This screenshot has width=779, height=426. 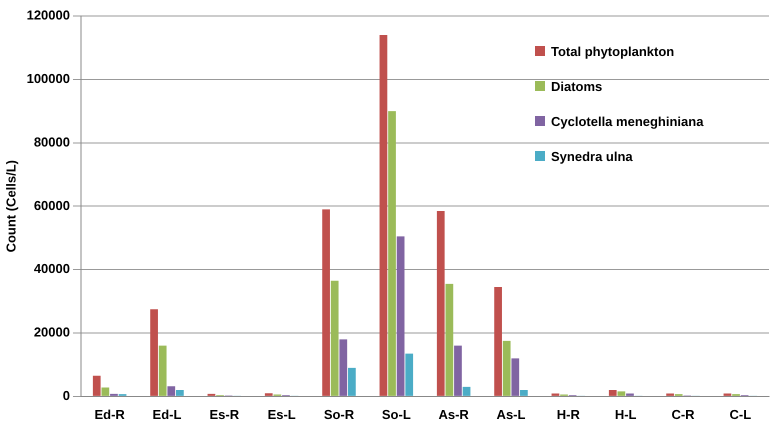 What do you see at coordinates (282, 414) in the screenshot?
I see `x-tick-label: Es-L` at bounding box center [282, 414].